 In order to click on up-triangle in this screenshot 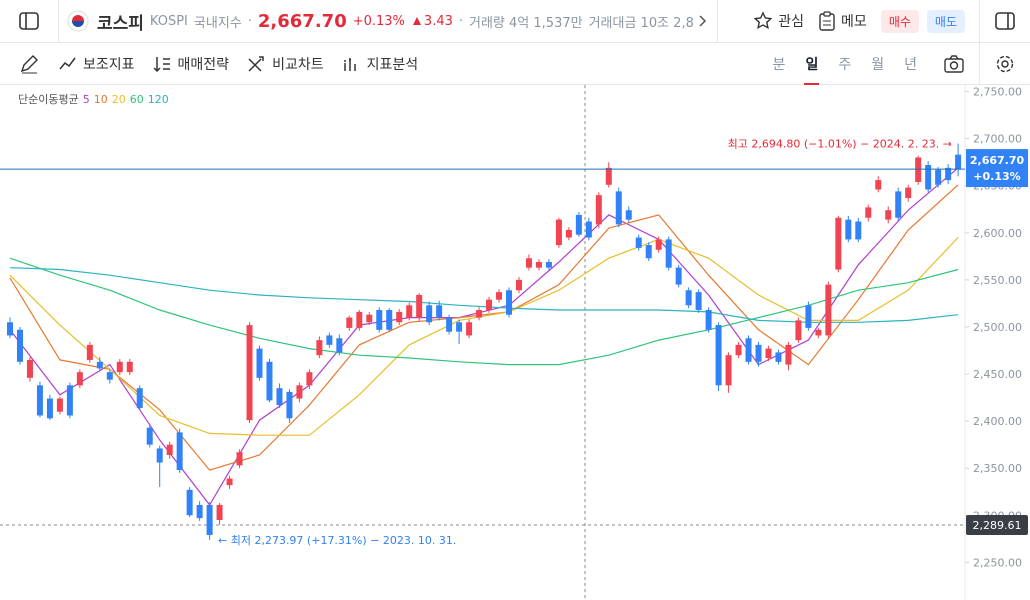, I will do `click(416, 21)`.